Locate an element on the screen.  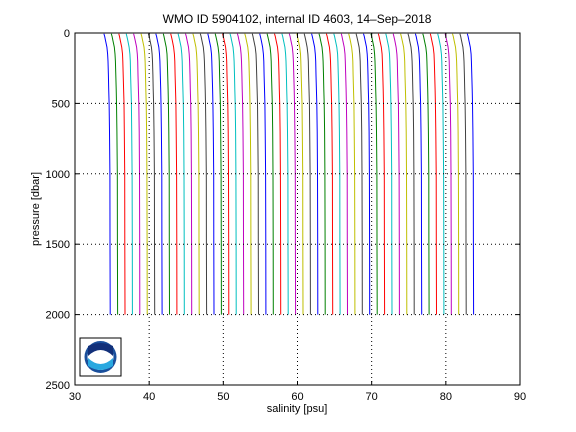
x-tick-label: 70 is located at coordinates (372, 397).